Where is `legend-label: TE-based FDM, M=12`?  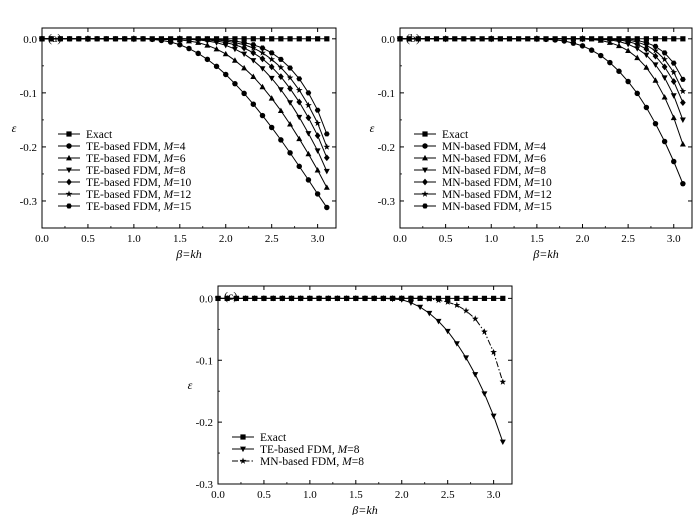
legend-label: TE-based FDM, M=12 is located at coordinates (138, 195).